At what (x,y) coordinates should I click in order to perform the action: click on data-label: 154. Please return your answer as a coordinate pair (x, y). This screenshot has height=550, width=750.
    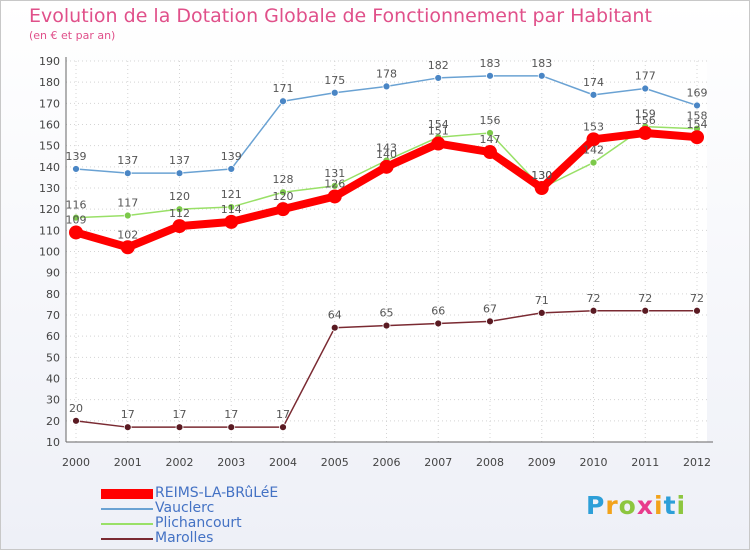
    Looking at the image, I should click on (438, 124).